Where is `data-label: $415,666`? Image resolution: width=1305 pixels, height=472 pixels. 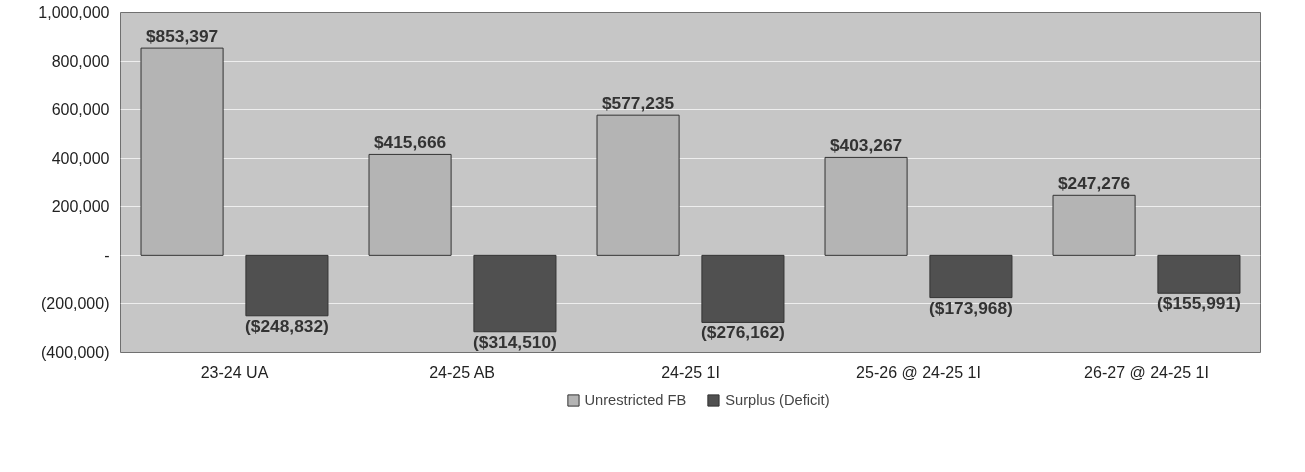 data-label: $415,666 is located at coordinates (410, 142).